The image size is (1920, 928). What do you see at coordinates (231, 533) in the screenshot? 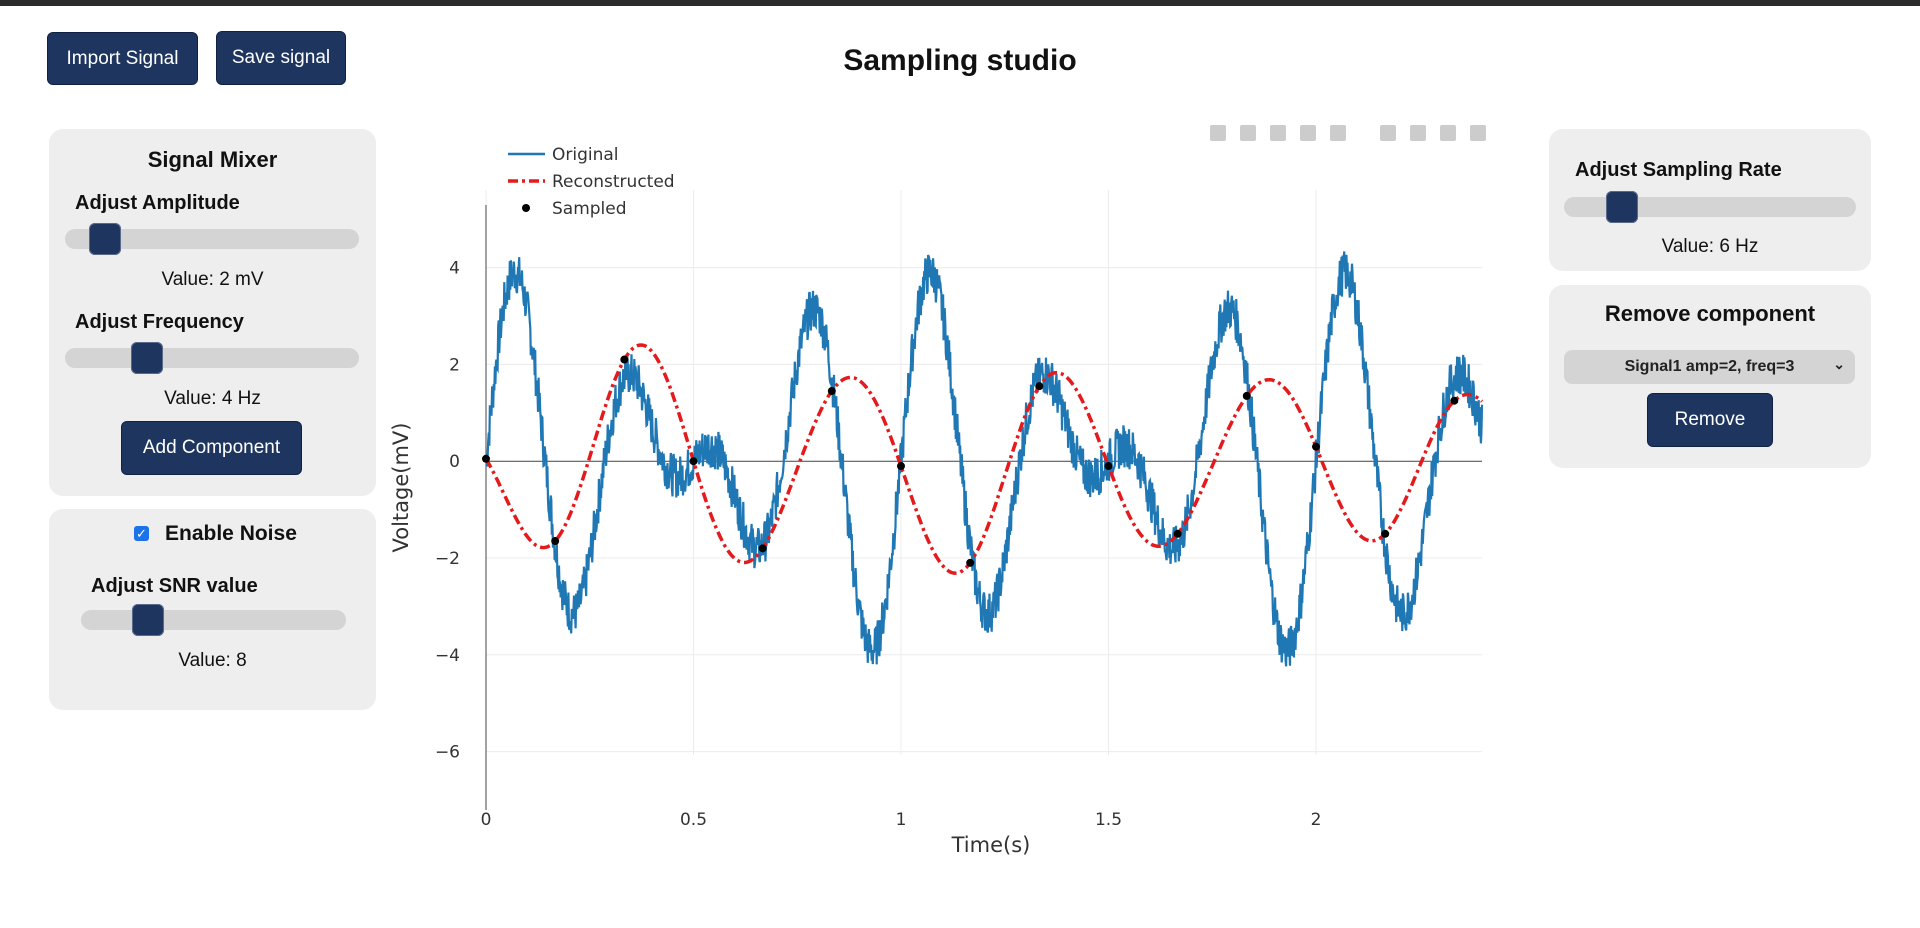
I see `enable-noise-label: Enable Noise` at bounding box center [231, 533].